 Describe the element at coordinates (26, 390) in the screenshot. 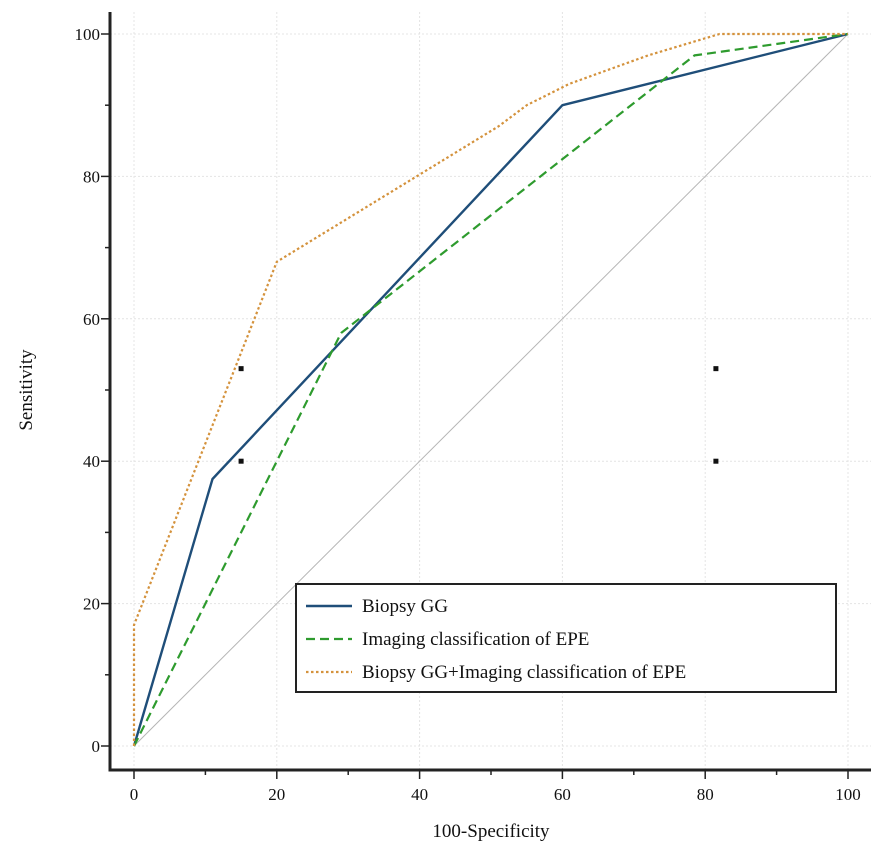

I see `y-axis-title: Sensitivity` at that location.